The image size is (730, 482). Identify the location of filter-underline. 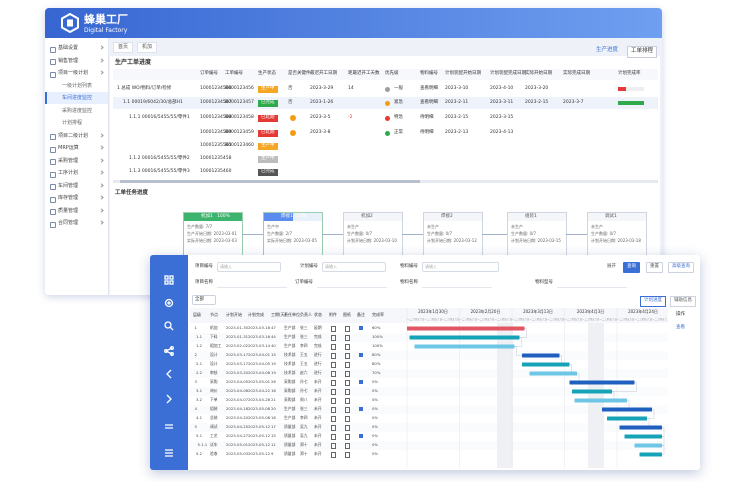
(592, 287).